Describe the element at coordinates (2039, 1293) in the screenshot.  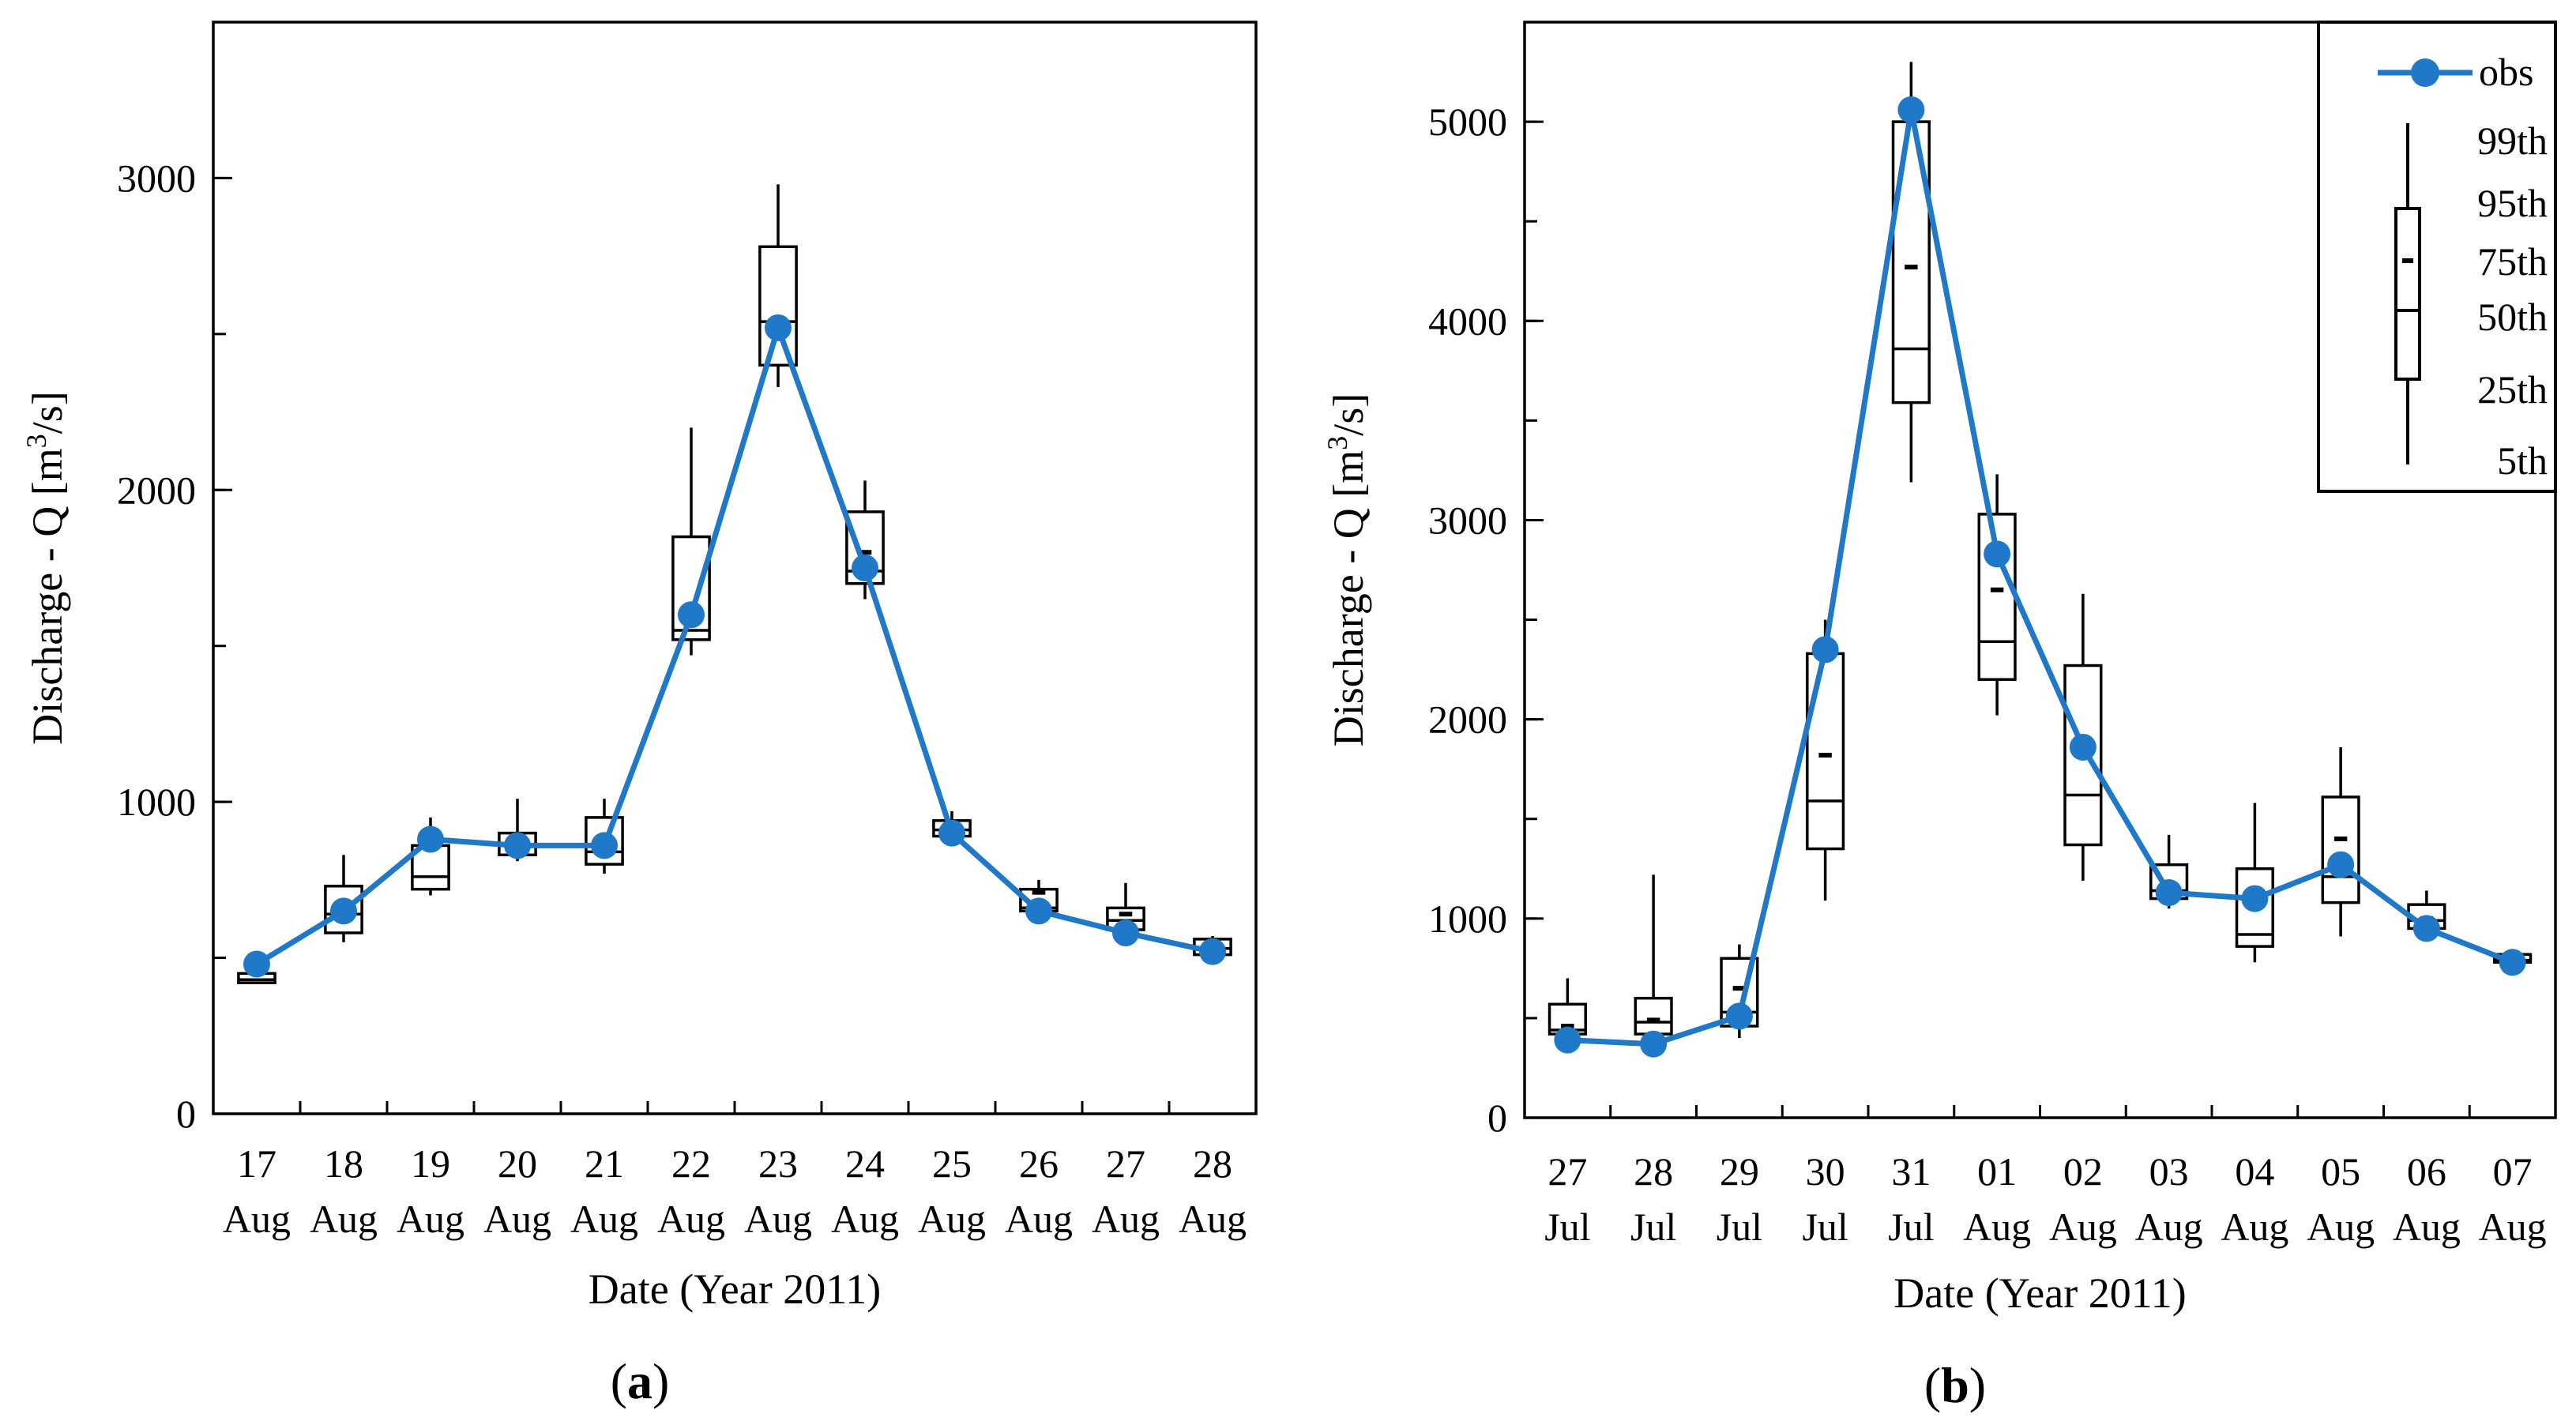
I see `panel-b-x-axis-label: Date (Year 2011)` at that location.